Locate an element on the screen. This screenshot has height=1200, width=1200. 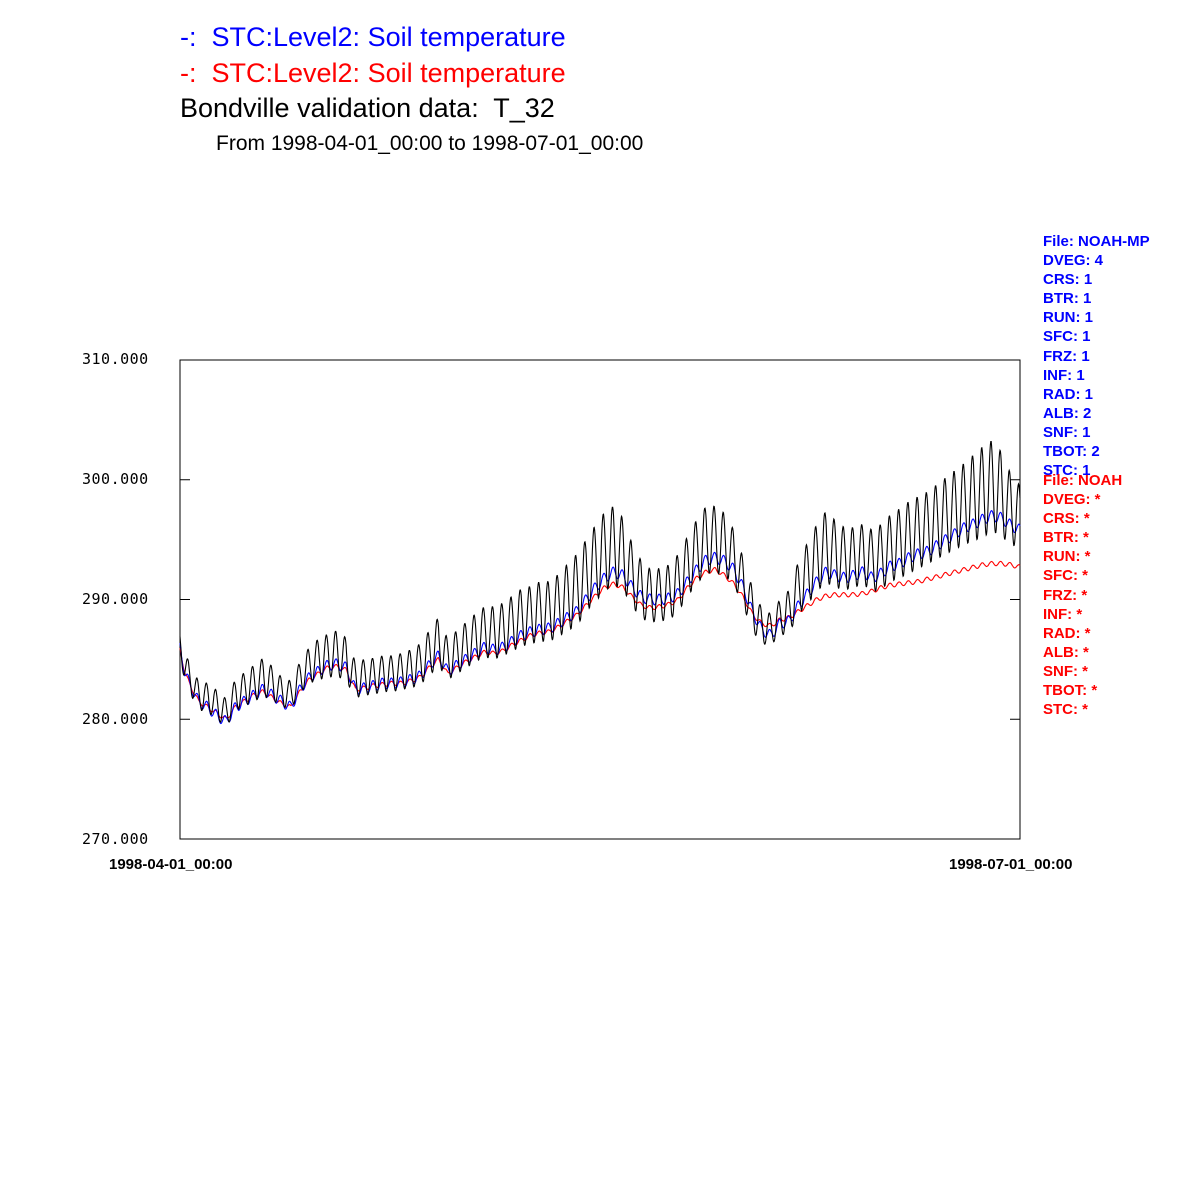
metadata-line: DVEG: * is located at coordinates (1072, 500).